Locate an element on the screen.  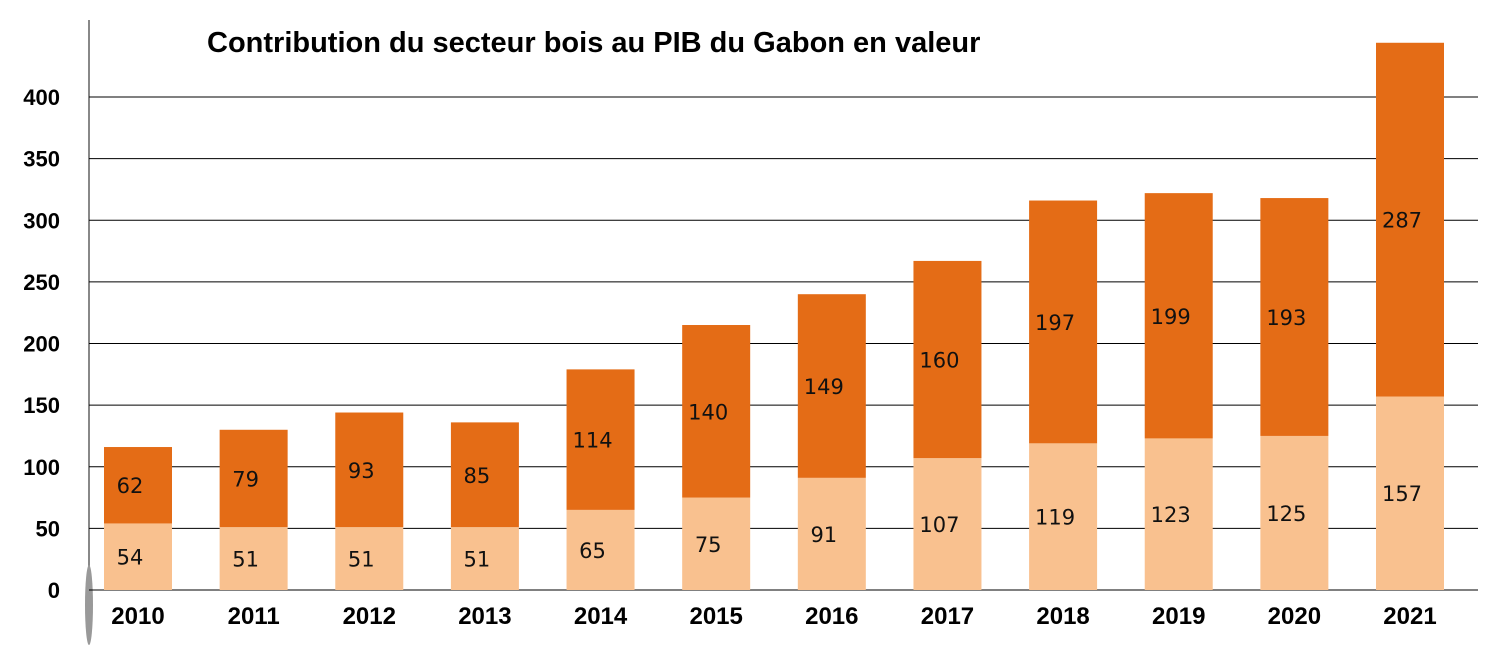
x-tick-label: 2010 is located at coordinates (137, 616).